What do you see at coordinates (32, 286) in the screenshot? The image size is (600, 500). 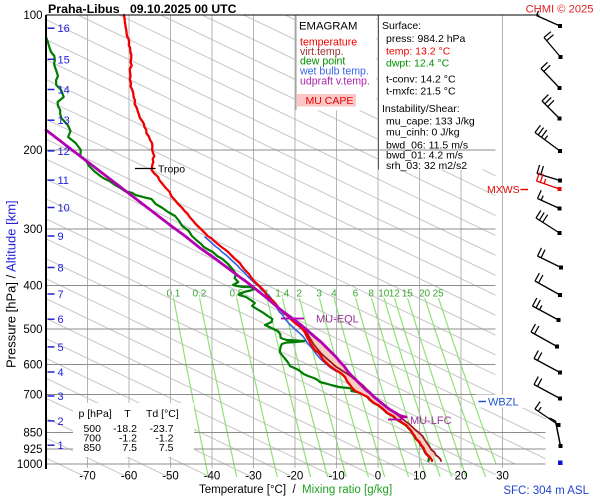 I see `svg-text: 400` at bounding box center [32, 286].